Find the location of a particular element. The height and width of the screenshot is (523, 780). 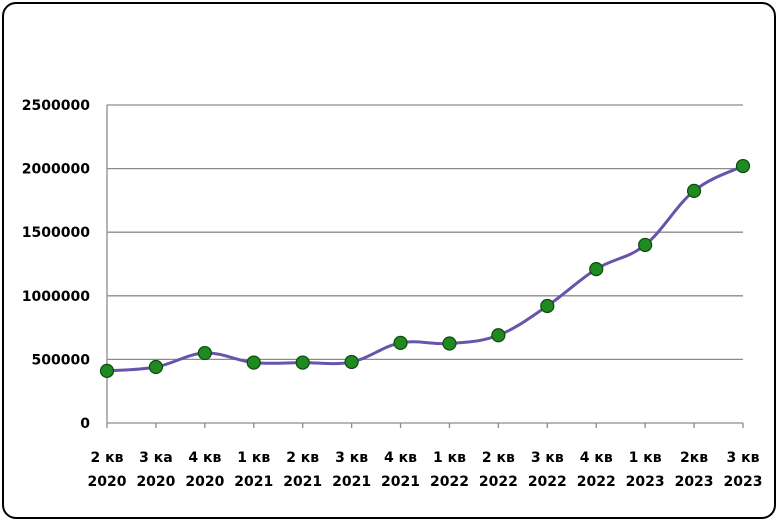

y-tick-label: 1000000 is located at coordinates (56, 297).